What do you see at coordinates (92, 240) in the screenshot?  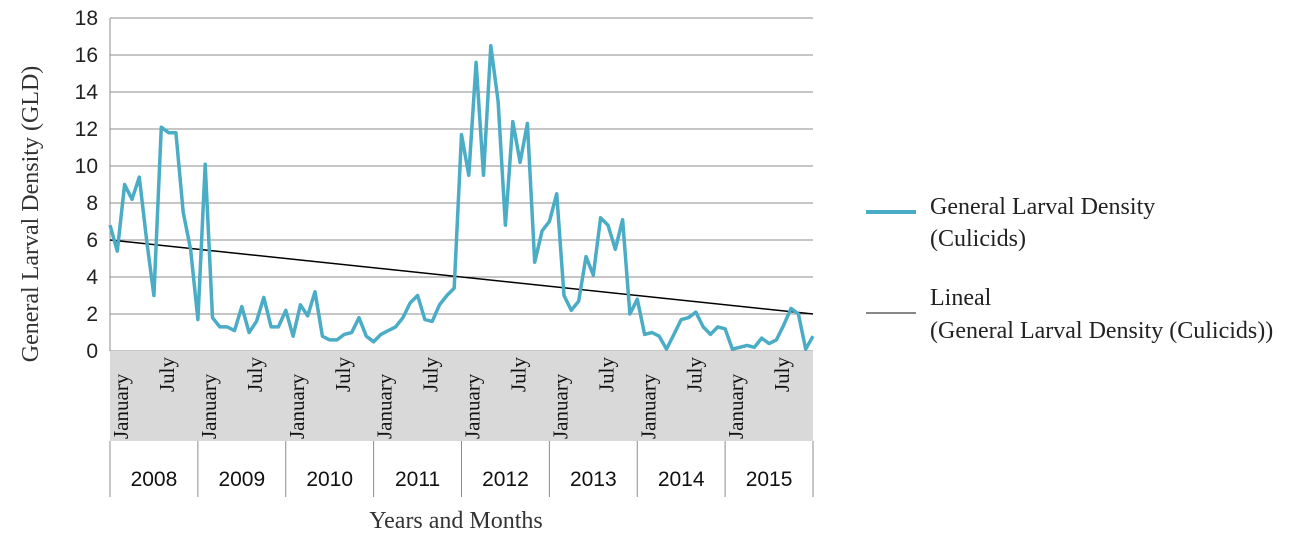 I see `y-tick-label: 6` at bounding box center [92, 240].